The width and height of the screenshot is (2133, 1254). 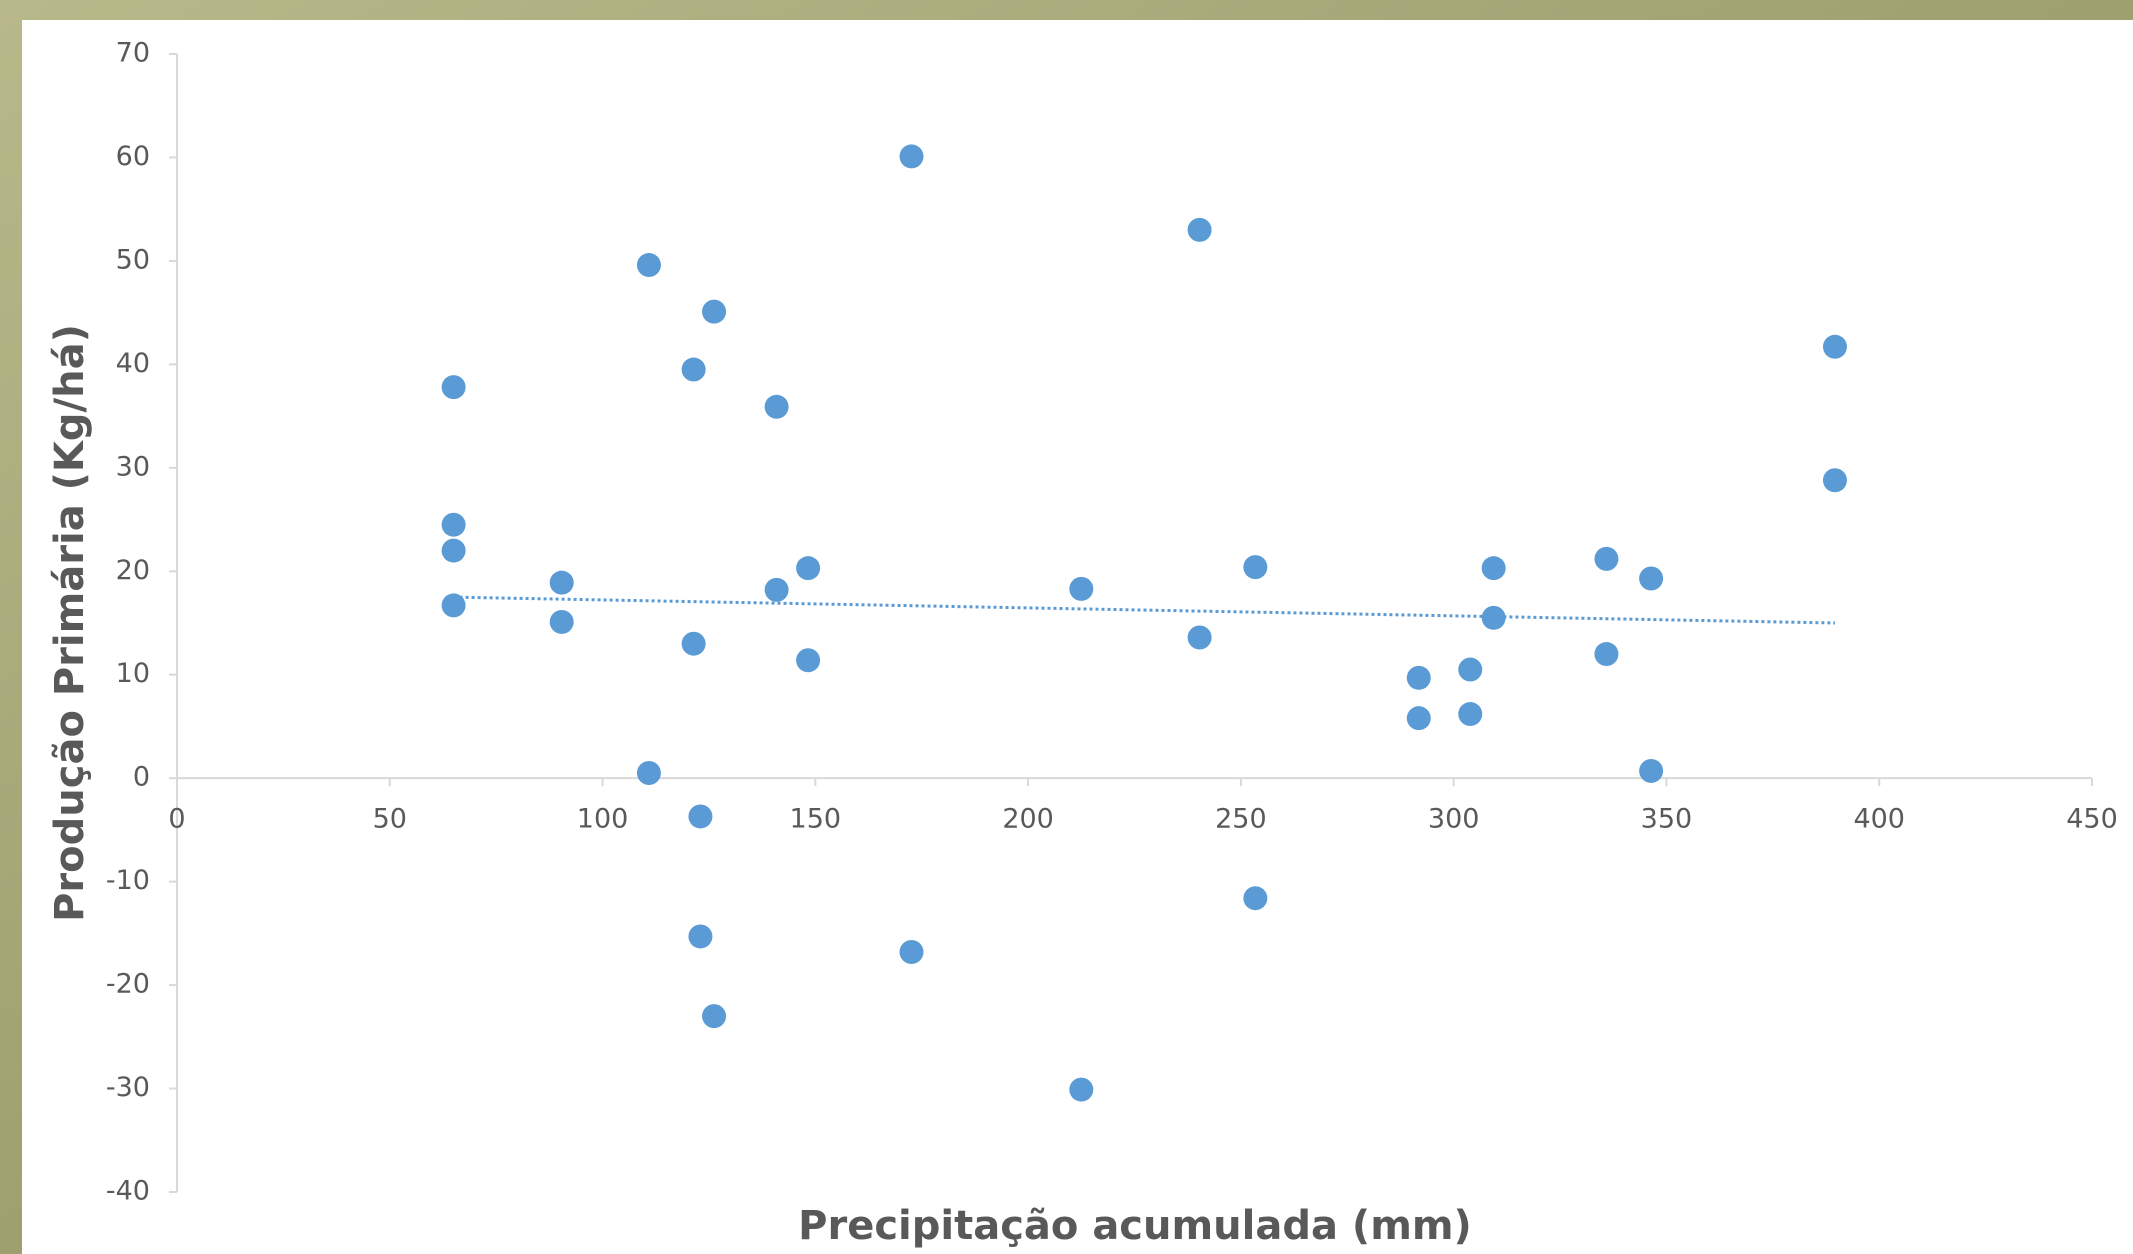 What do you see at coordinates (133, 259) in the screenshot?
I see `y-tick-label: 50` at bounding box center [133, 259].